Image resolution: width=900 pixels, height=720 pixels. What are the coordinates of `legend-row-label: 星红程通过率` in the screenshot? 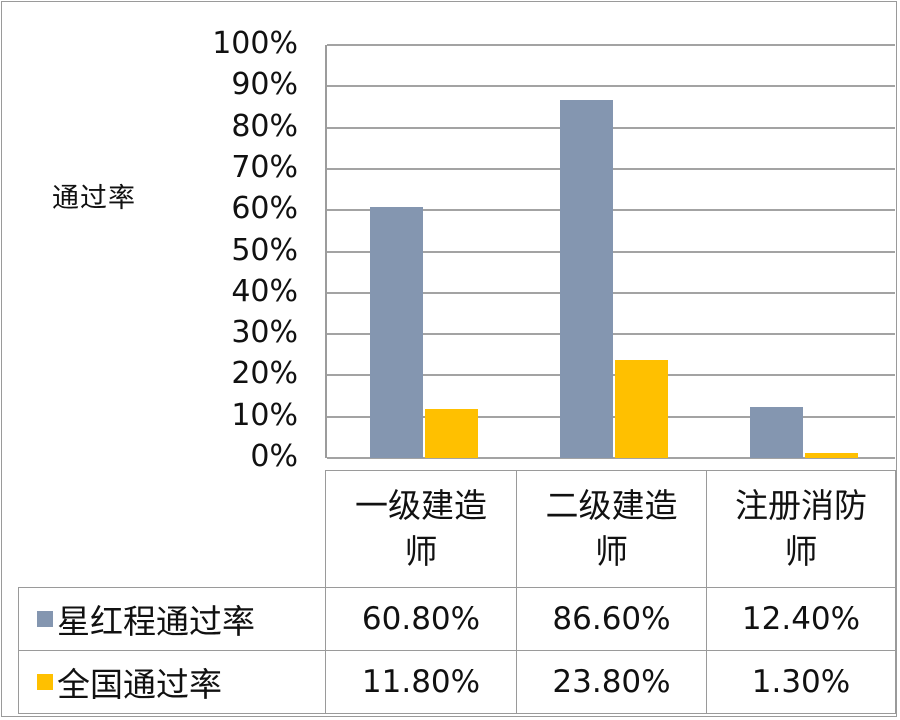 It's located at (172, 619).